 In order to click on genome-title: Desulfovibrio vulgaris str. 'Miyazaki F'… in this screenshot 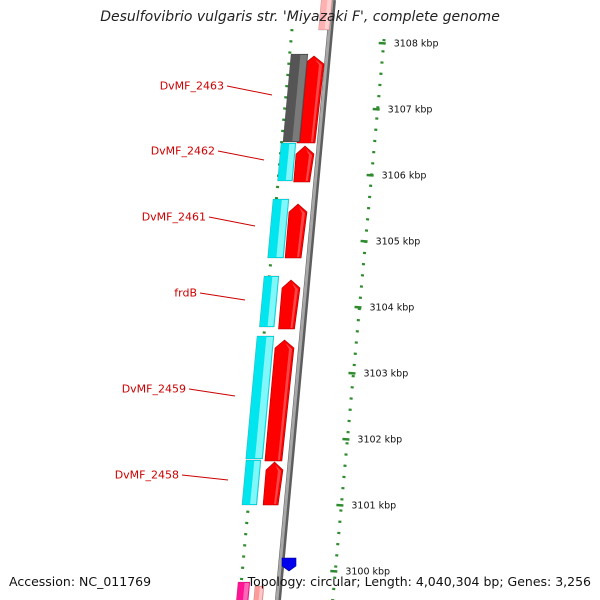, I will do `click(300, 17)`.